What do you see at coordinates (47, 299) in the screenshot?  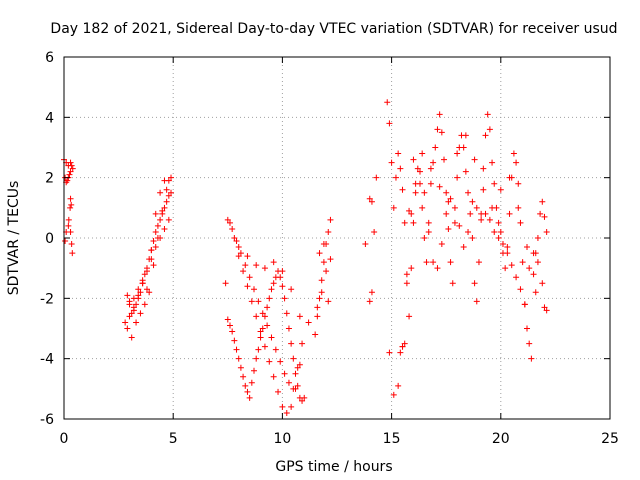 I see `y-tick-label: -2` at bounding box center [47, 299].